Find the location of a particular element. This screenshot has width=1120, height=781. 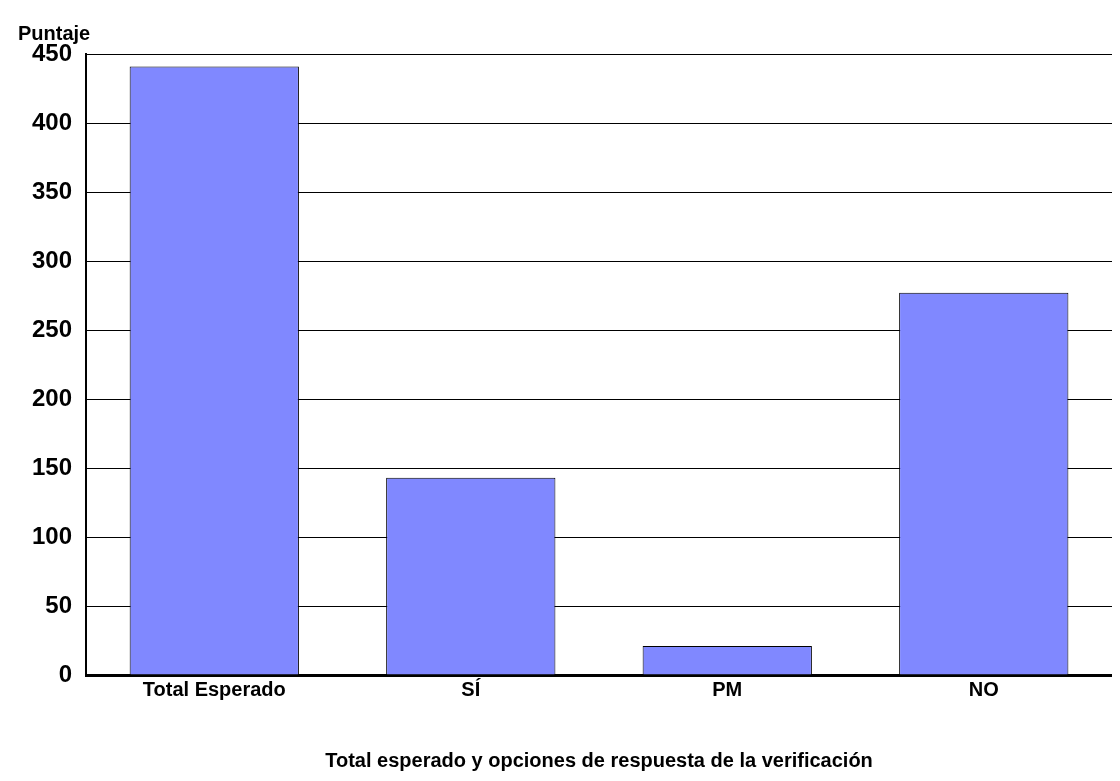

x-tick-label: PM is located at coordinates (727, 688).